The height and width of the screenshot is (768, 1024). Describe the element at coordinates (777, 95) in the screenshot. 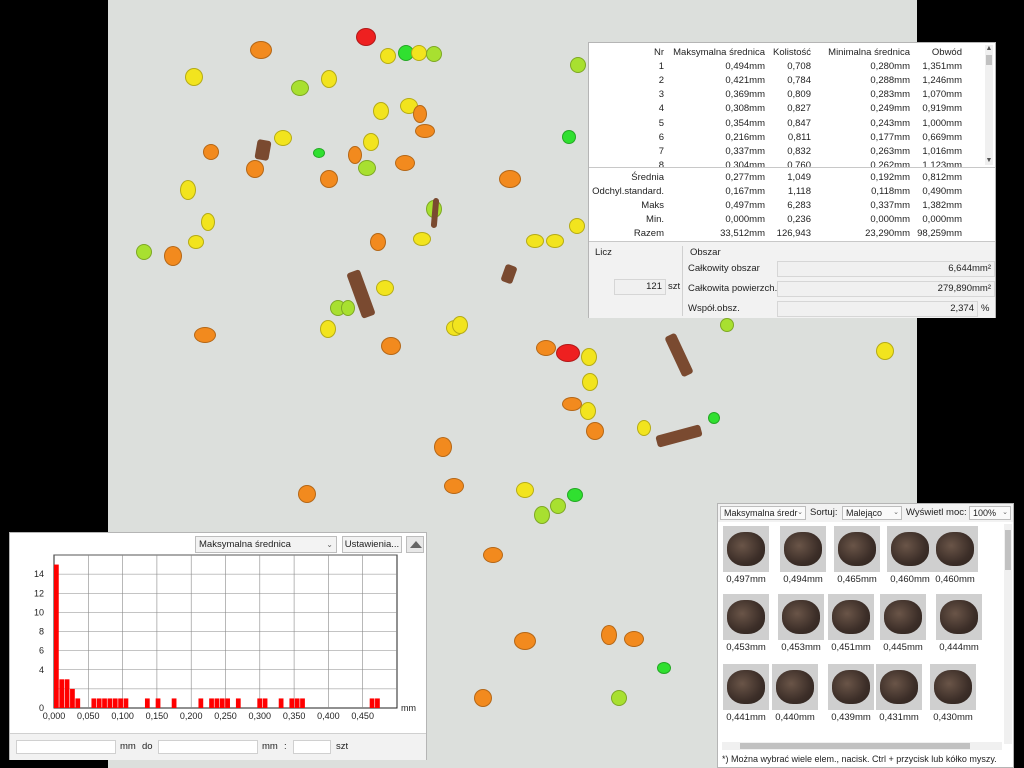

I see `table-row: 3 0,369mm 0,809 0,283mm 1,070mm` at that location.